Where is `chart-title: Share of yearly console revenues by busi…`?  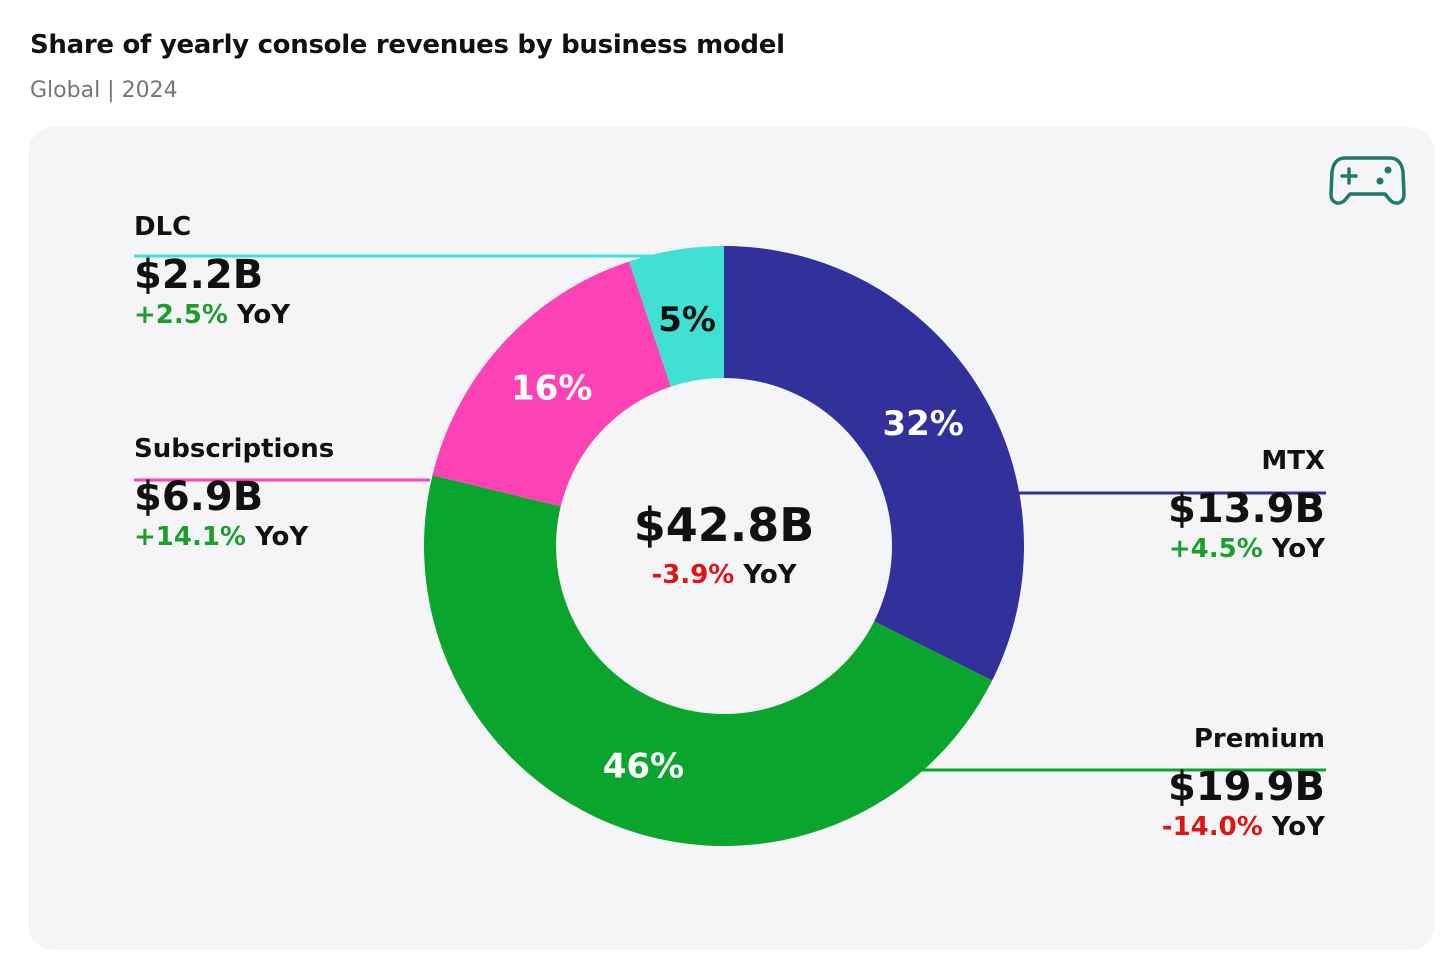 chart-title: Share of yearly console revenues by busi… is located at coordinates (407, 45).